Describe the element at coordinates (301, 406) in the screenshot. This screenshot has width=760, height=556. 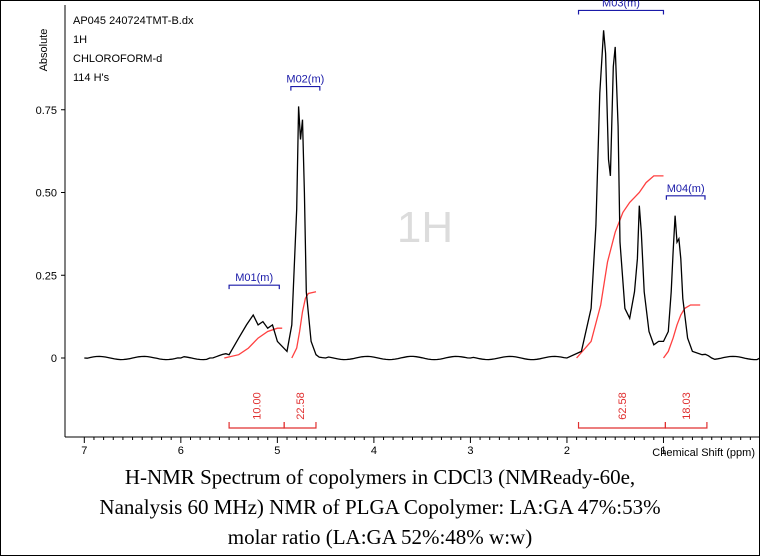
I see `integral-value: 22.58` at that location.